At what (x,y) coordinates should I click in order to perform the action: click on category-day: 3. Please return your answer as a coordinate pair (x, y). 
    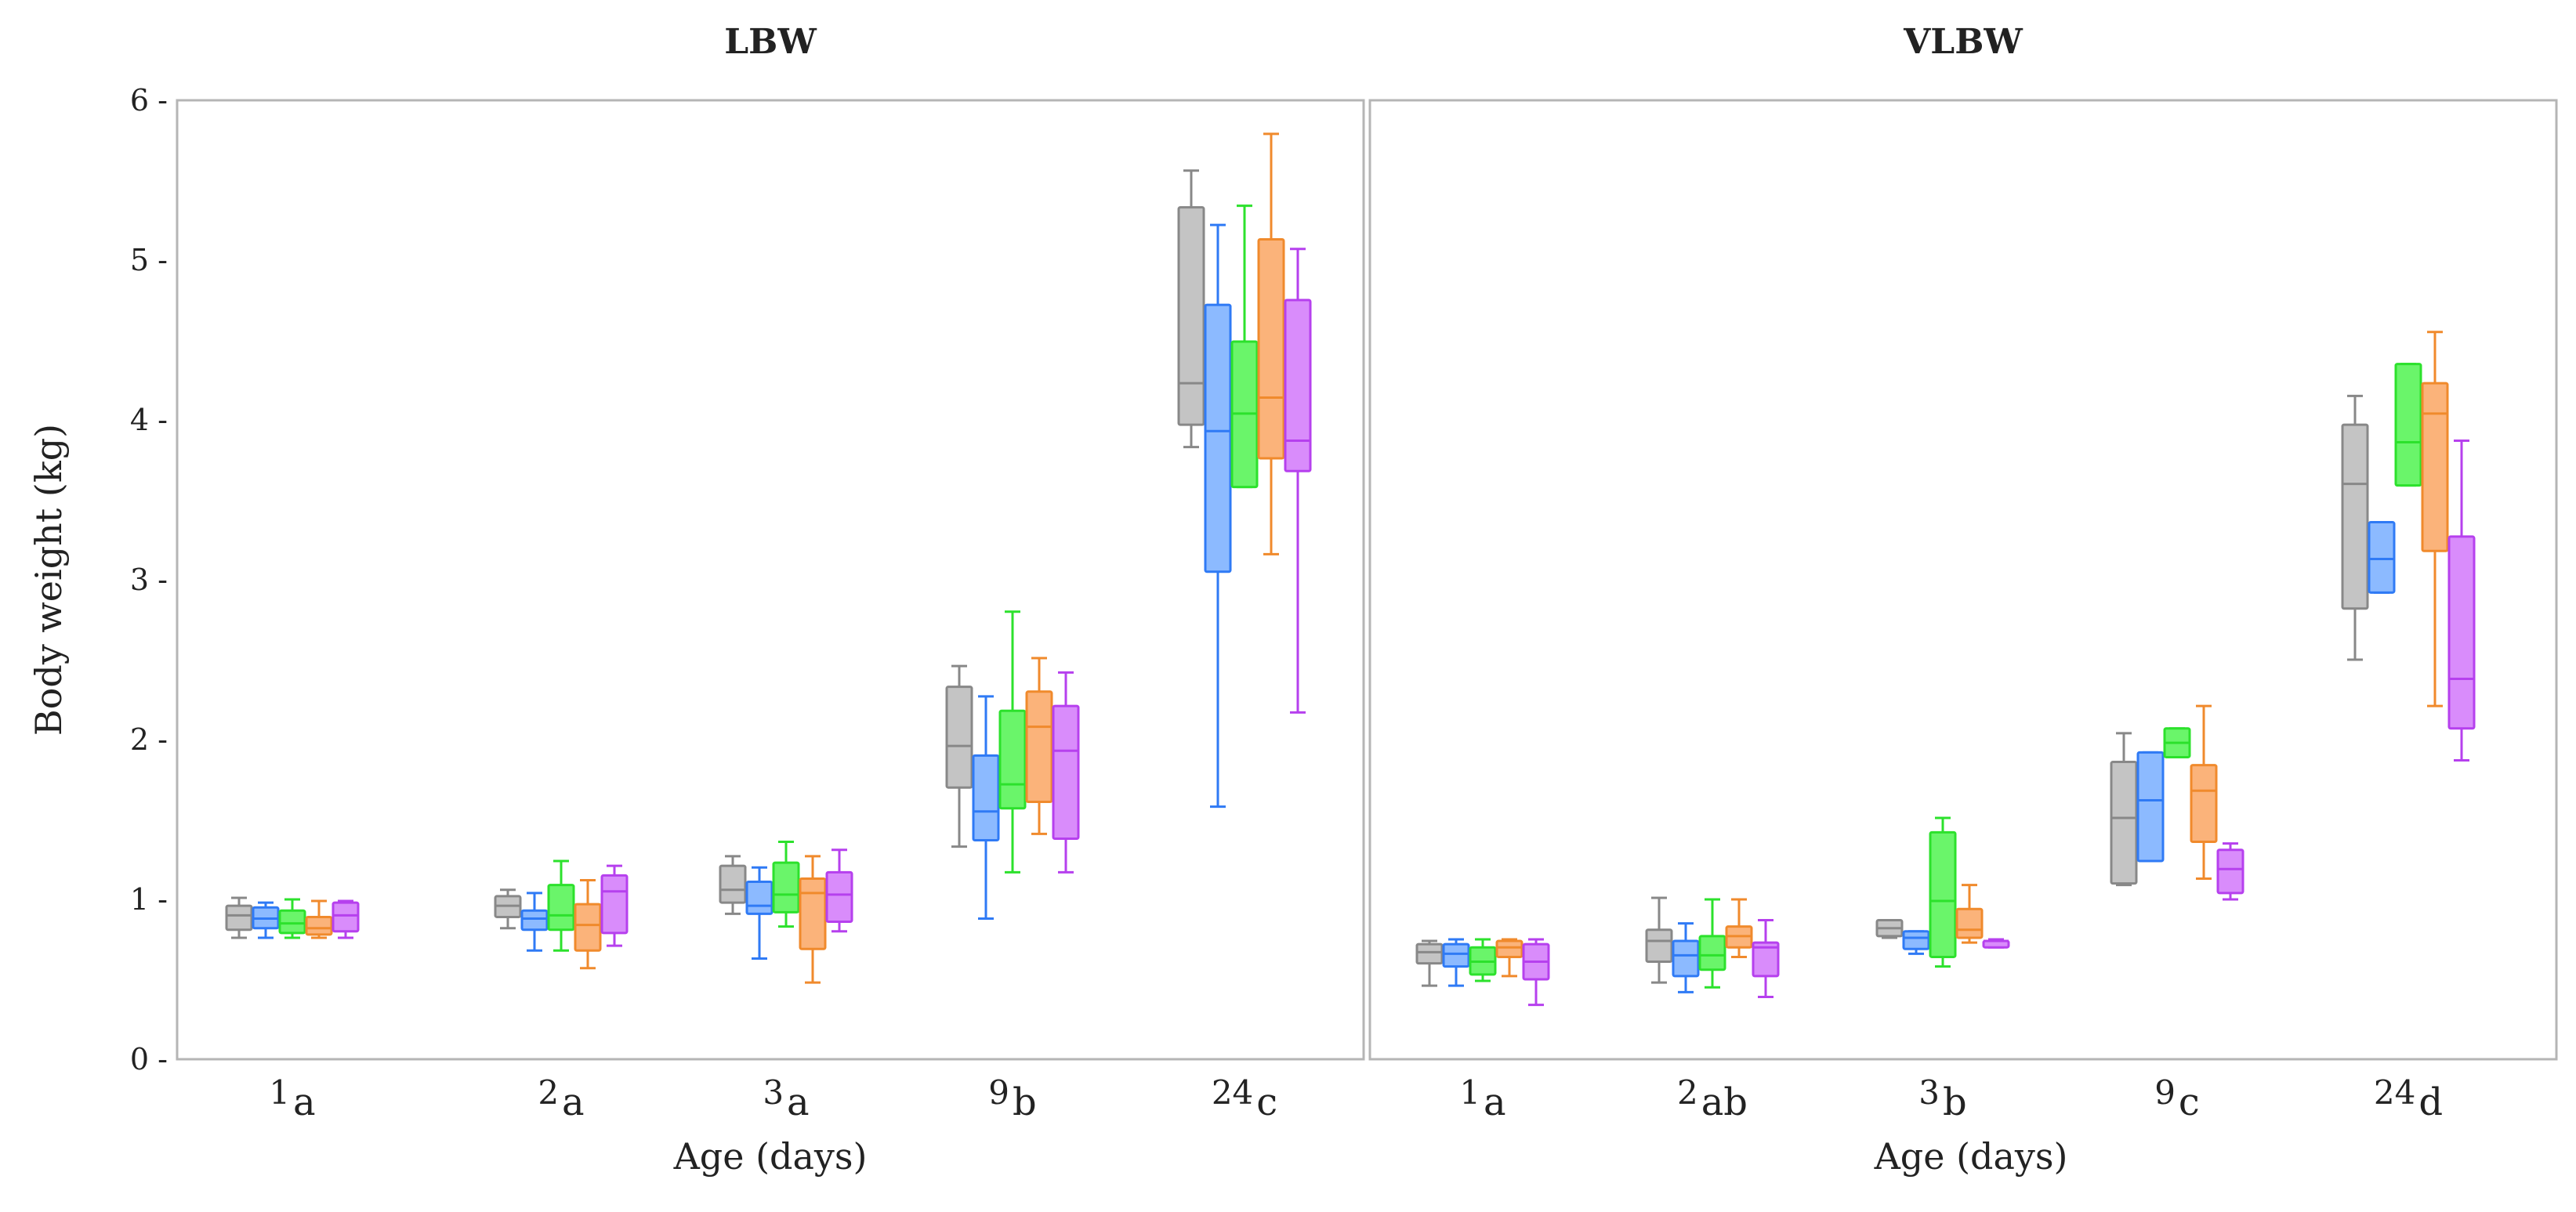
    Looking at the image, I should click on (773, 1092).